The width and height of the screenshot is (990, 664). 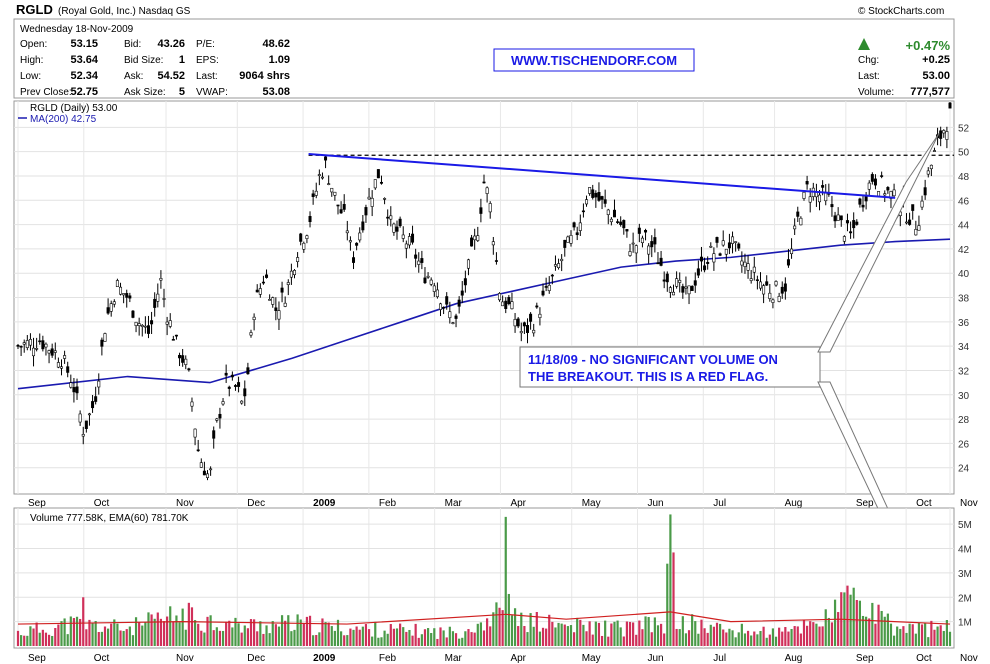 I want to click on change-percent: +0.47%, so click(x=928, y=45).